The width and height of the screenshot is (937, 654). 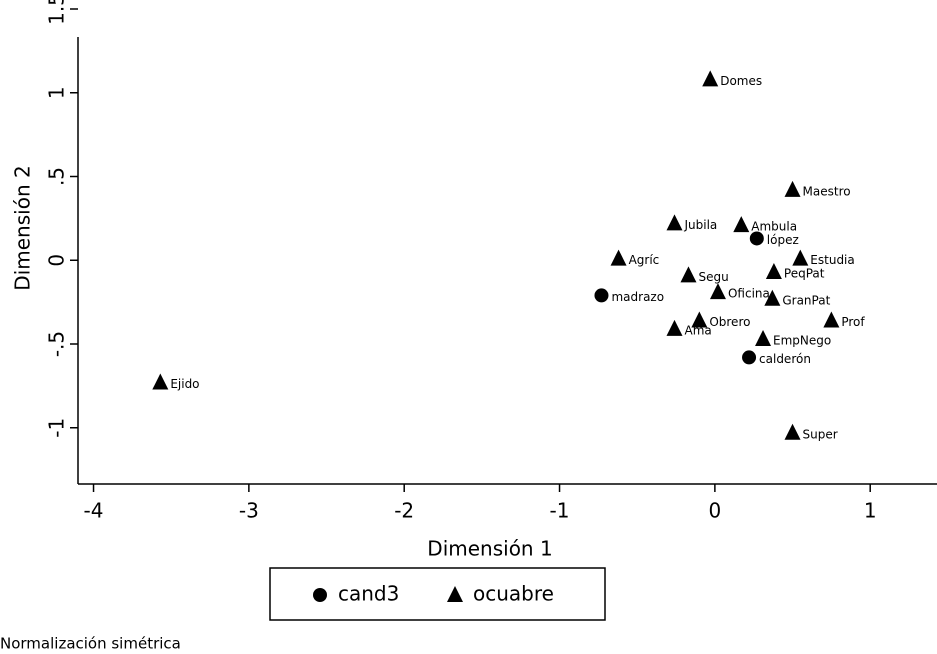 I want to click on point-label: Agríc, so click(x=644, y=260).